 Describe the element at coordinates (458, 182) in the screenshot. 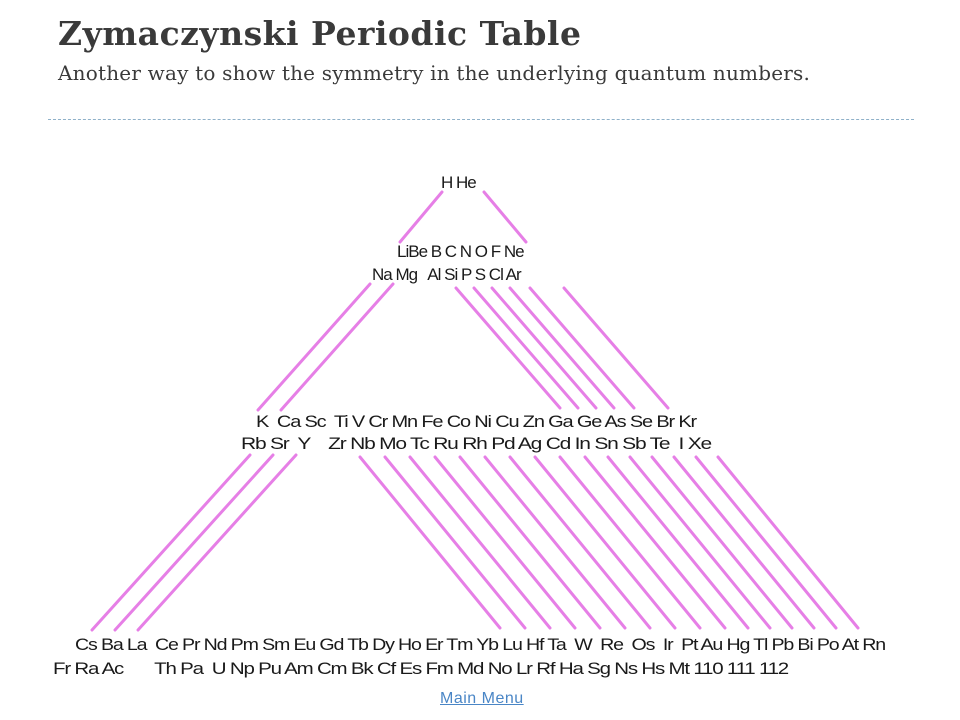

I see `element-row: H He` at that location.